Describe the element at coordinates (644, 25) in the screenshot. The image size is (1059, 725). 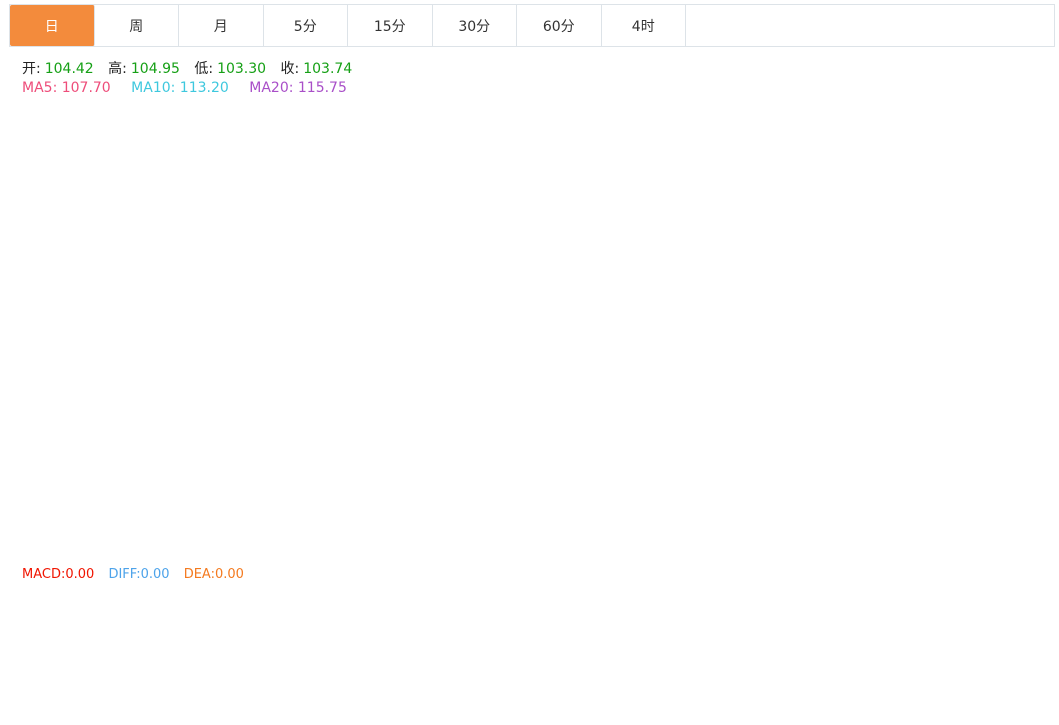
I see `tab-7: 4时` at that location.